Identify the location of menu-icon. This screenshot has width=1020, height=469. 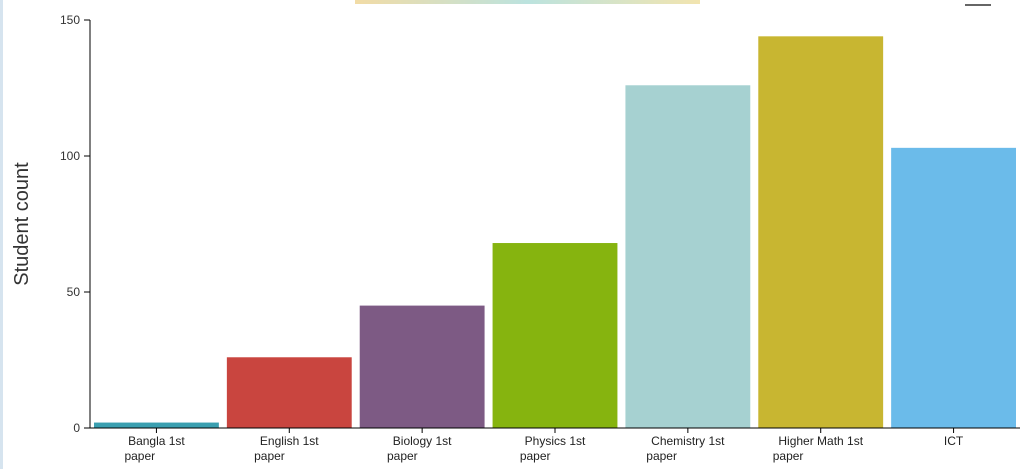
(978, 3).